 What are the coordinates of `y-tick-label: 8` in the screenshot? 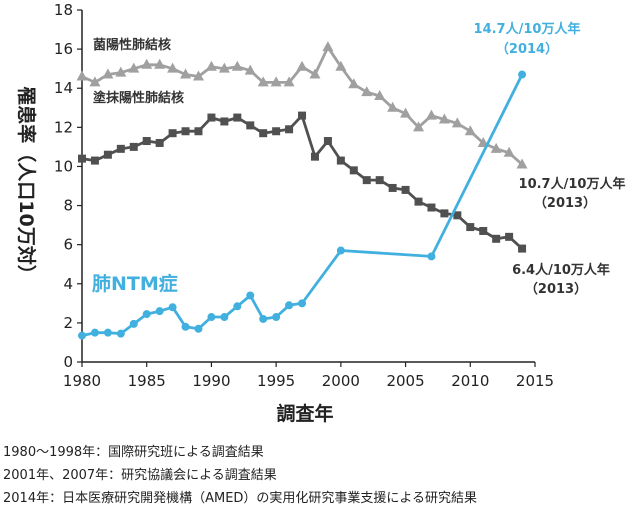 It's located at (68, 206).